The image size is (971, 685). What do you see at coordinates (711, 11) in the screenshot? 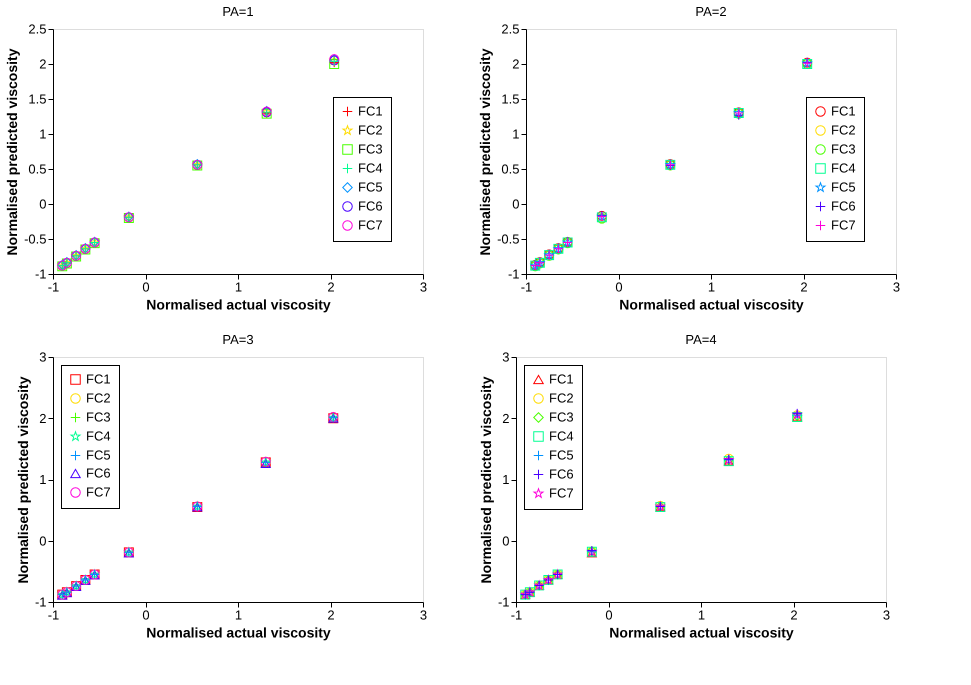
I see `chart-title: PA=2` at bounding box center [711, 11].